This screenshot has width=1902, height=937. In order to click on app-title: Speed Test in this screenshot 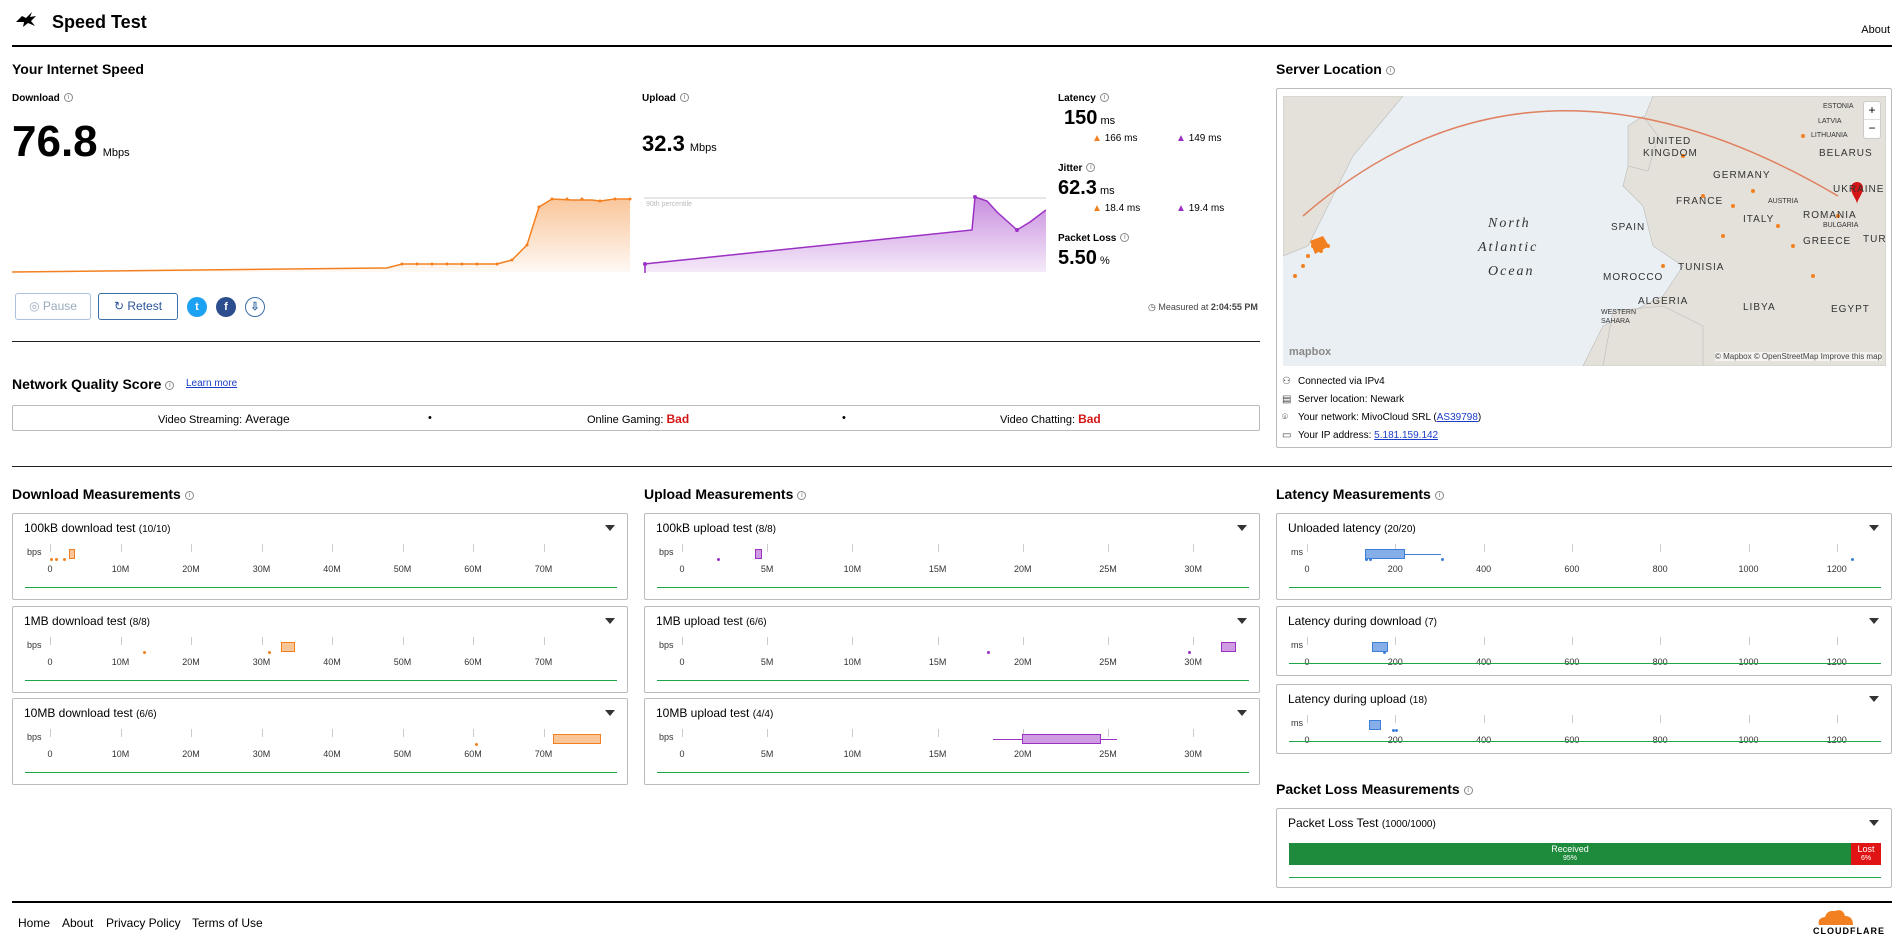, I will do `click(99, 22)`.